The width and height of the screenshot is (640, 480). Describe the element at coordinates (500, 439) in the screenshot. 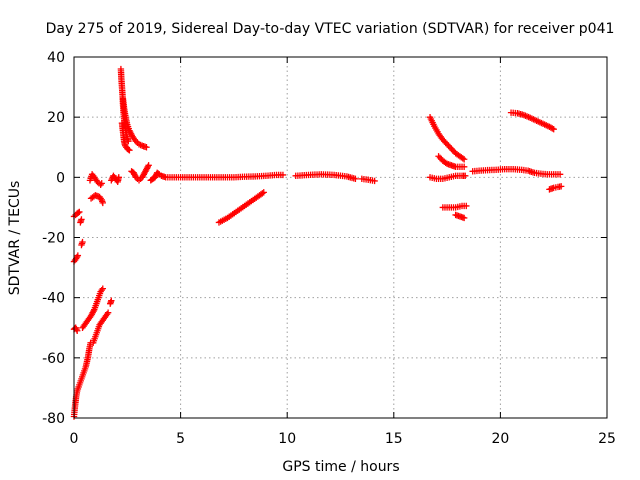

I see `x-tick-label: 20` at that location.